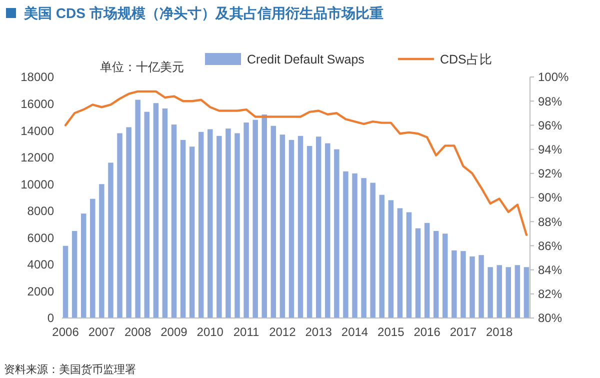 This screenshot has height=378, width=600. What do you see at coordinates (102, 332) in the screenshot?
I see `x-tick-label: 2007` at bounding box center [102, 332].